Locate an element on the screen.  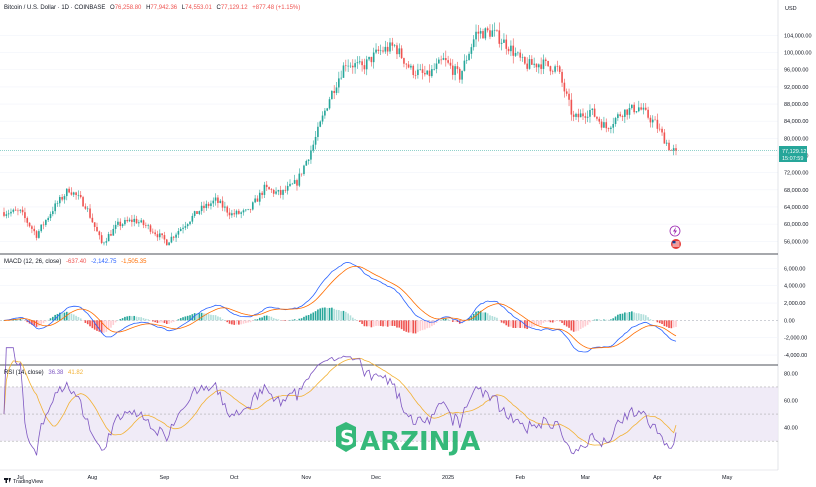
time-tick-label: Oct is located at coordinates (234, 478).